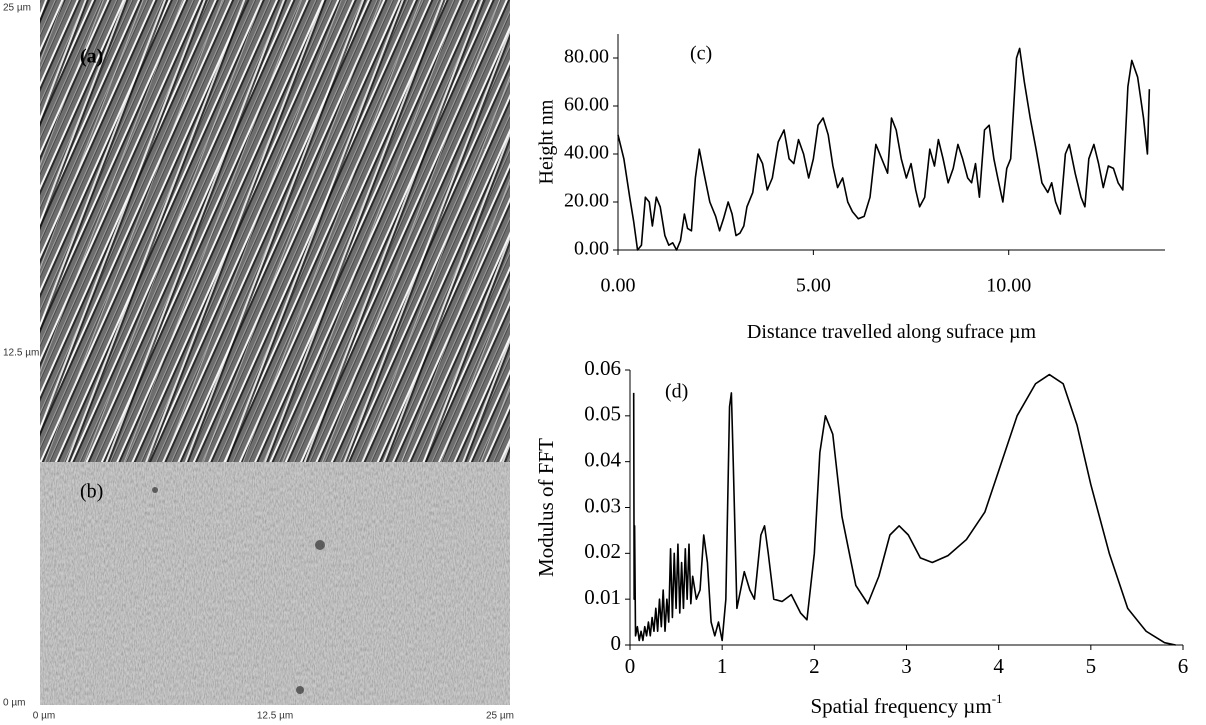 This screenshot has width=1206, height=725. Describe the element at coordinates (17, 8) in the screenshot. I see `y-axis-label: 25 µm` at that location.